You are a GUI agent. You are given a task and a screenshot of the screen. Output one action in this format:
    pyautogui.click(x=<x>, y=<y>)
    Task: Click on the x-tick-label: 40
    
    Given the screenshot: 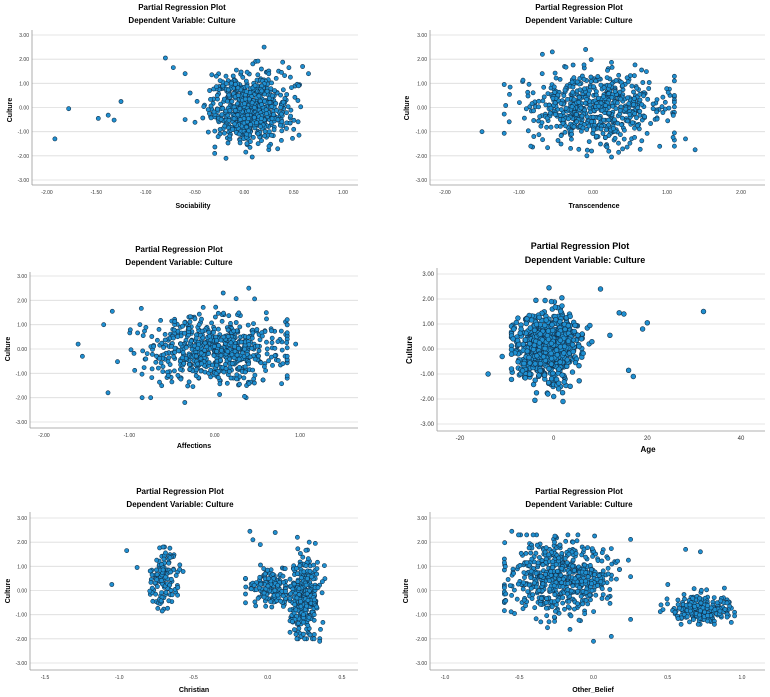 What is the action you would take?
    pyautogui.click(x=741, y=439)
    